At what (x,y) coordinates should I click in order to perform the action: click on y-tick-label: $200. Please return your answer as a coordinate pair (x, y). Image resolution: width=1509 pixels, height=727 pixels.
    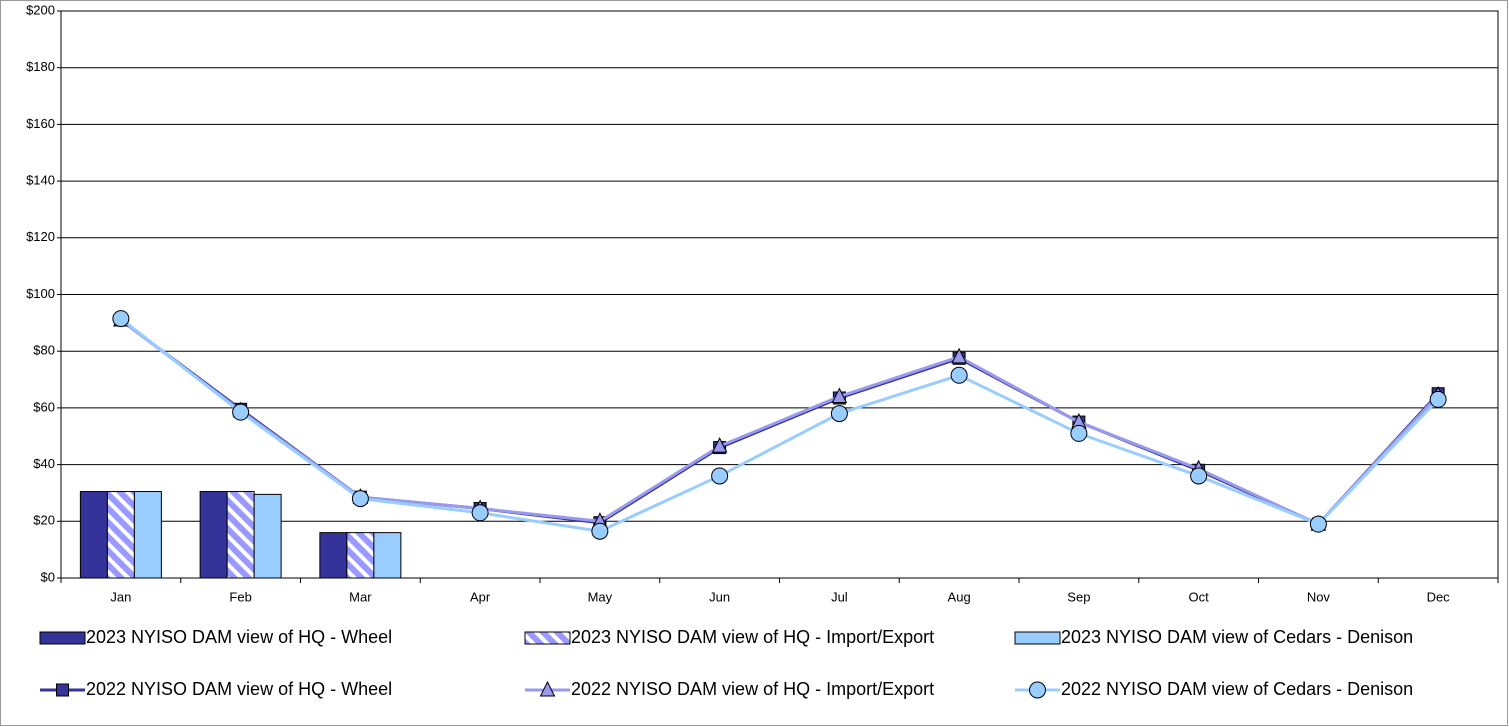
    Looking at the image, I should click on (40, 9).